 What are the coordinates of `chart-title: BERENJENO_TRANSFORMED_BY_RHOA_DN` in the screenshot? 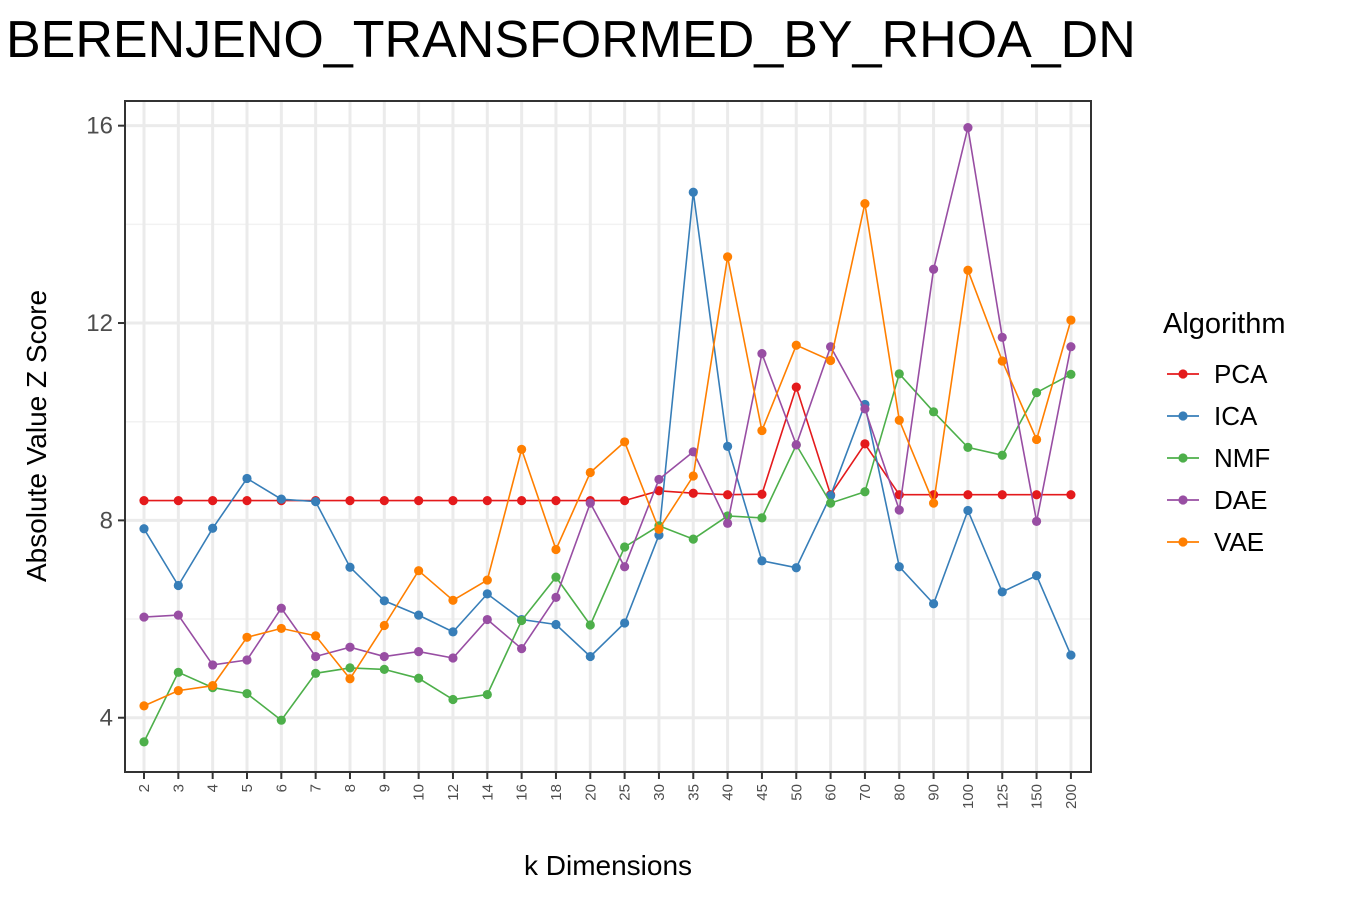 It's located at (571, 40).